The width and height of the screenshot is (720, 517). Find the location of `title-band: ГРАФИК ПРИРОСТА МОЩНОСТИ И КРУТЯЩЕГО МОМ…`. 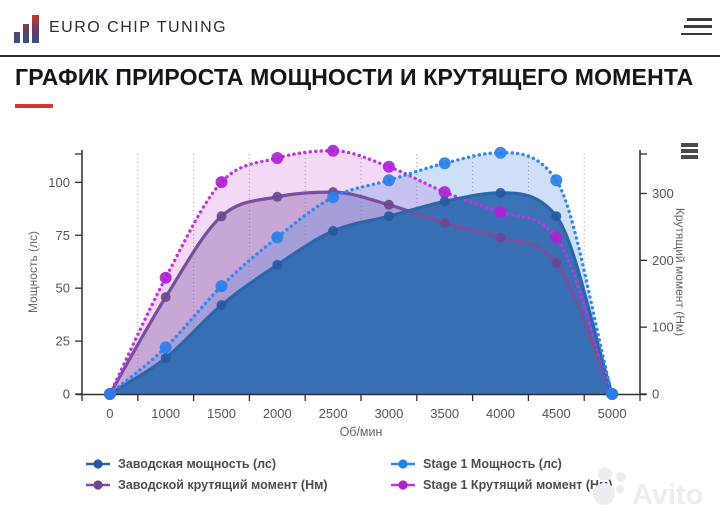

title-band: ГРАФИК ПРИРОСТА МОЩНОСТИ И КРУТЯЩЕГО МОМ… is located at coordinates (360, 89).